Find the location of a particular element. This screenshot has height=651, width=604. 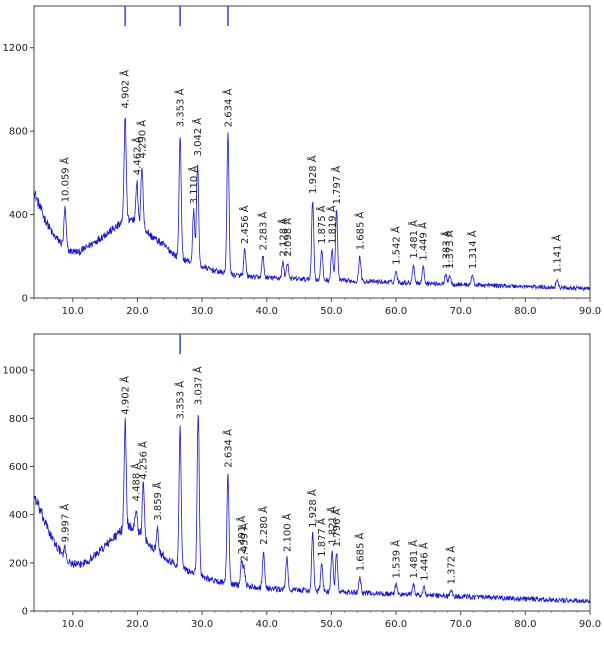

peak-label: 10.059 Å is located at coordinates (65, 179).